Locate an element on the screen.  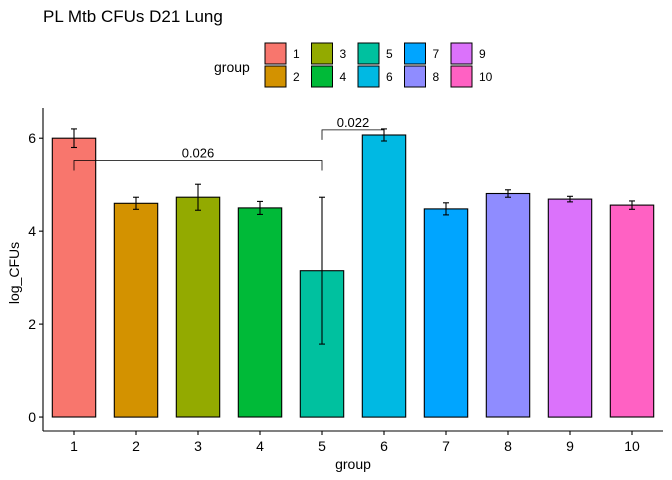
significance-label-1: 0.026 is located at coordinates (198, 153).